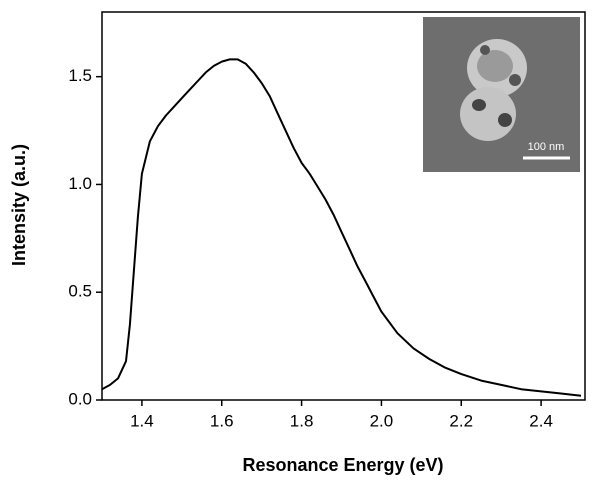  I want to click on y-tick-label: 0.0, so click(80, 398).